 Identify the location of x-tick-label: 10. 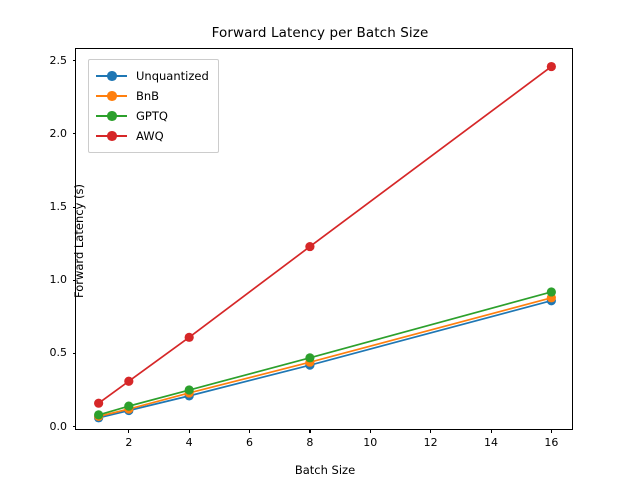
(370, 442).